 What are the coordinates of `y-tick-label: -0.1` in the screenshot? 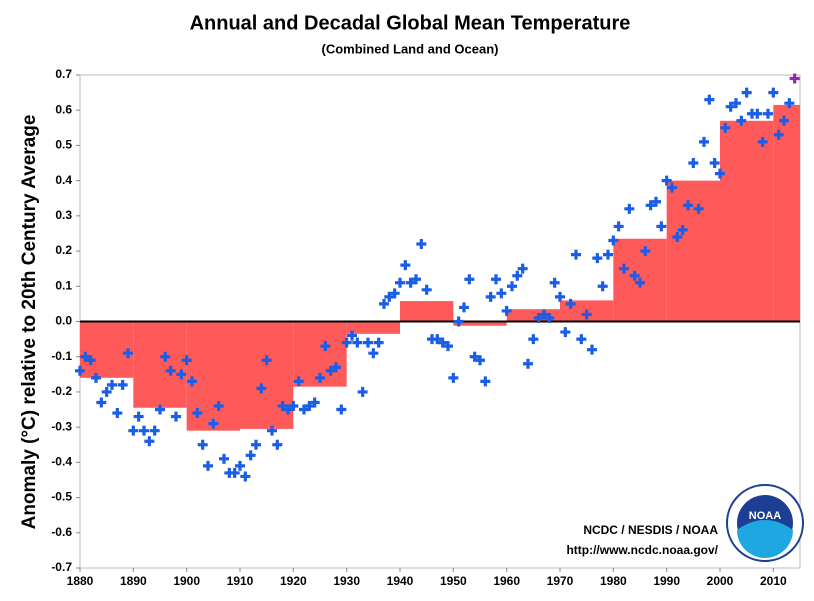 It's located at (61, 356).